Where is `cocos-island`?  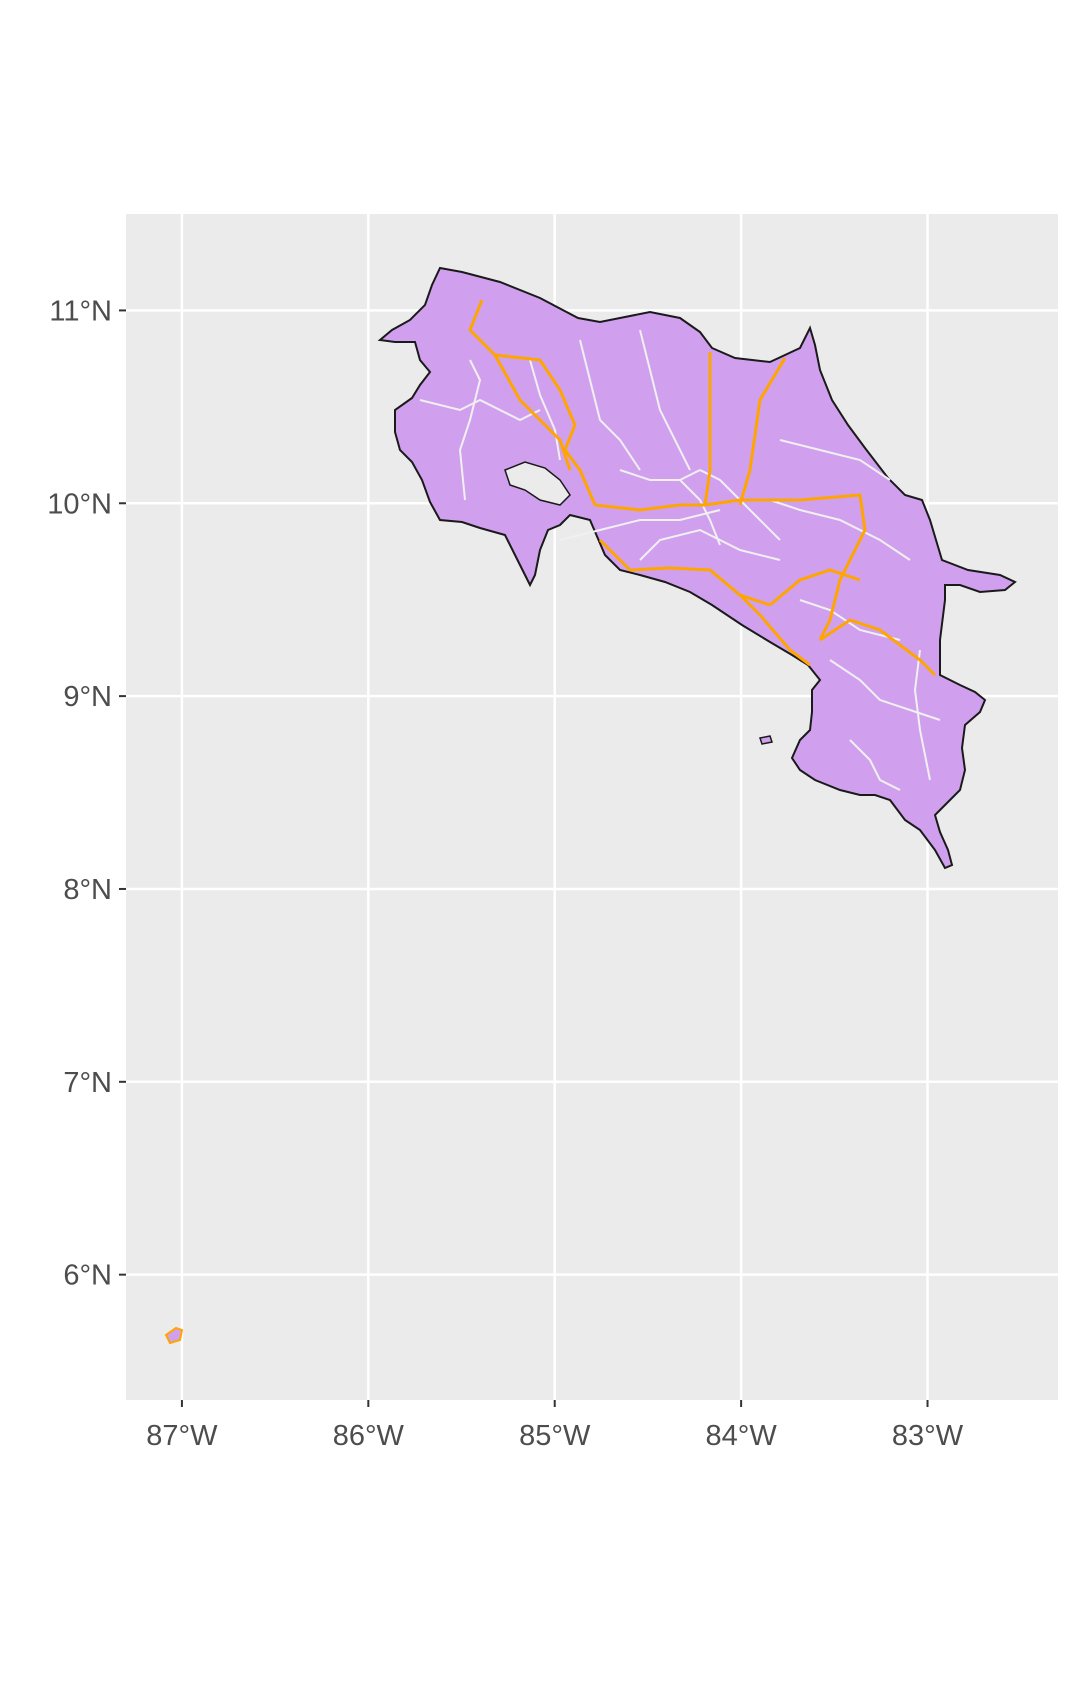 cocos-island is located at coordinates (174, 1335).